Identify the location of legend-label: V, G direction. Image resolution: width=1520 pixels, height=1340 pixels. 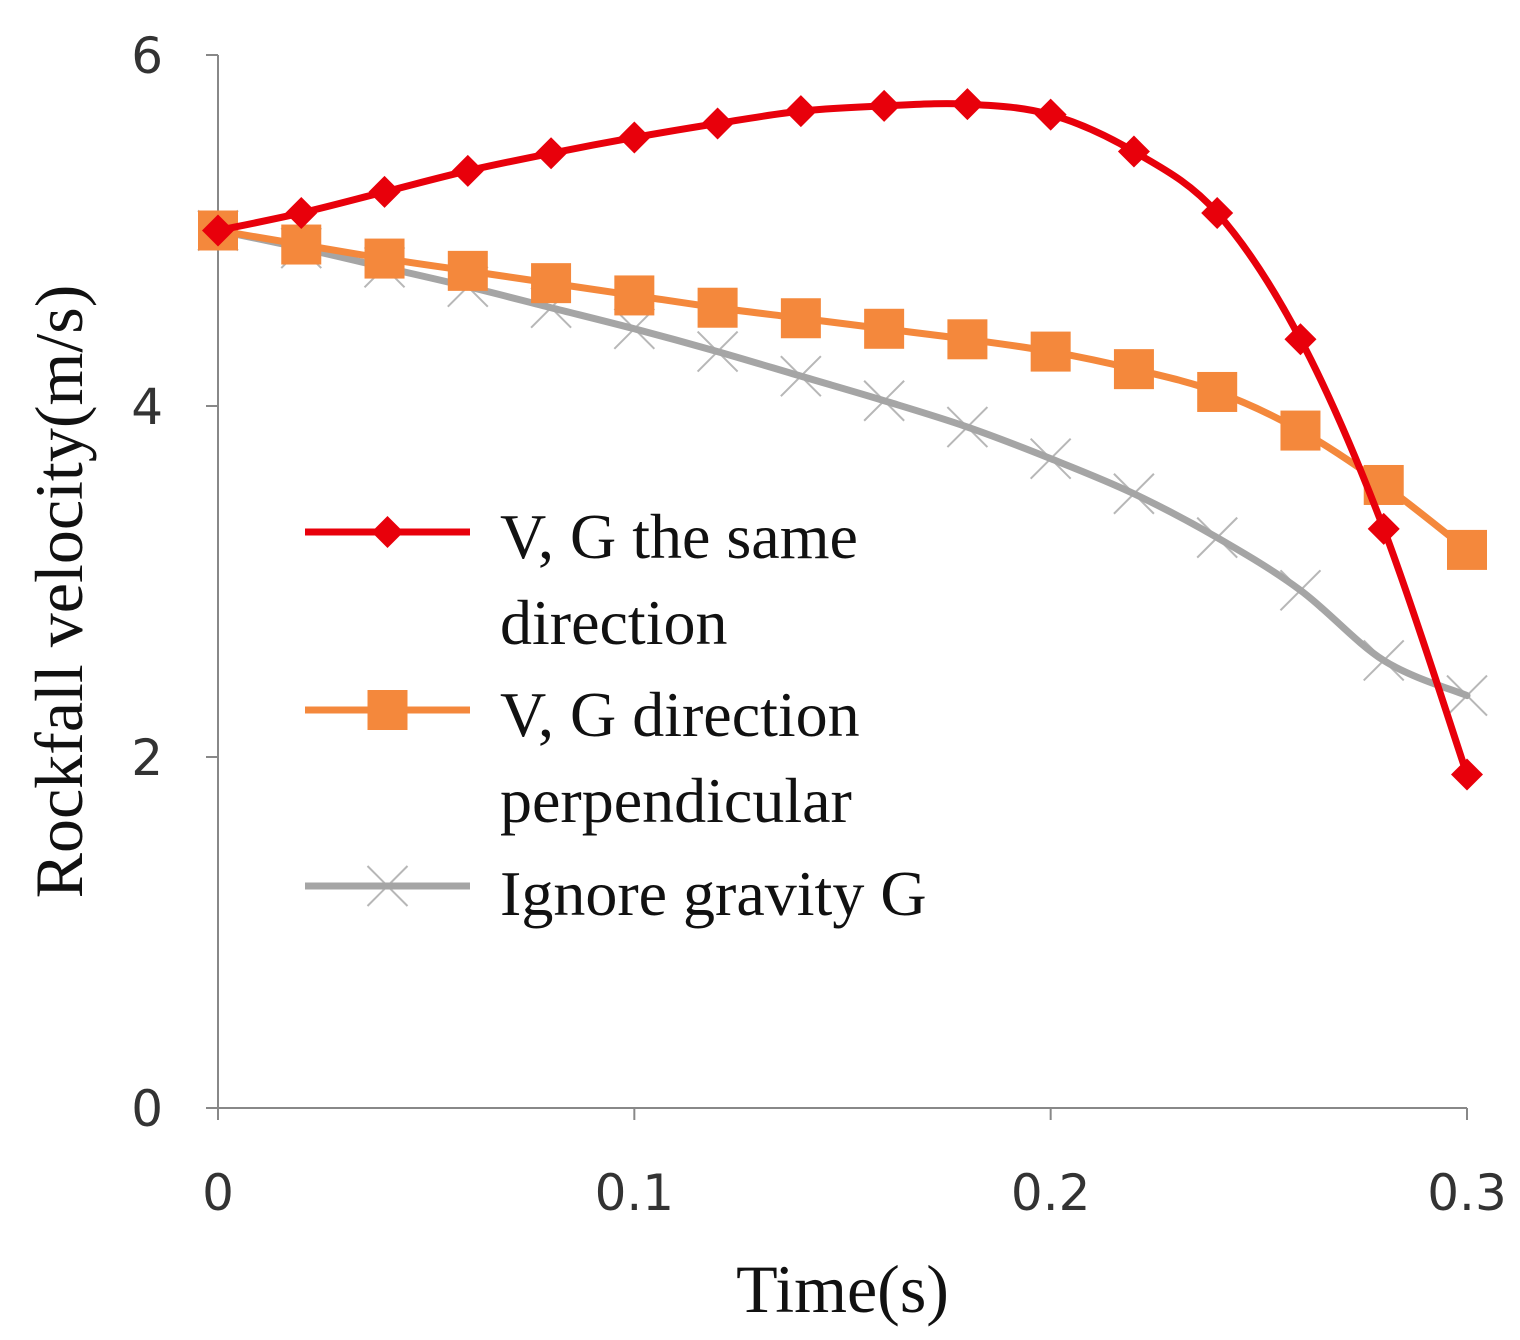
(680, 714).